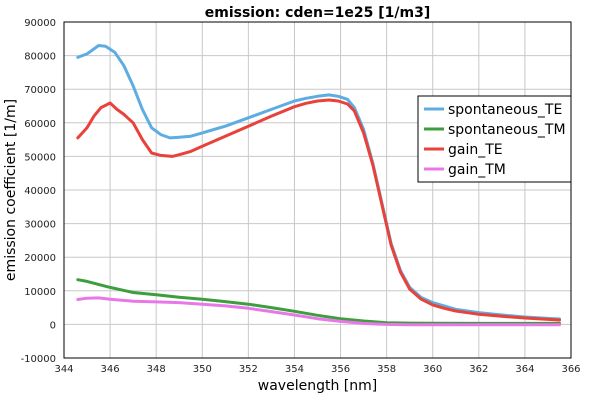  I want to click on series-line-spontaneous-tm, so click(318, 301).